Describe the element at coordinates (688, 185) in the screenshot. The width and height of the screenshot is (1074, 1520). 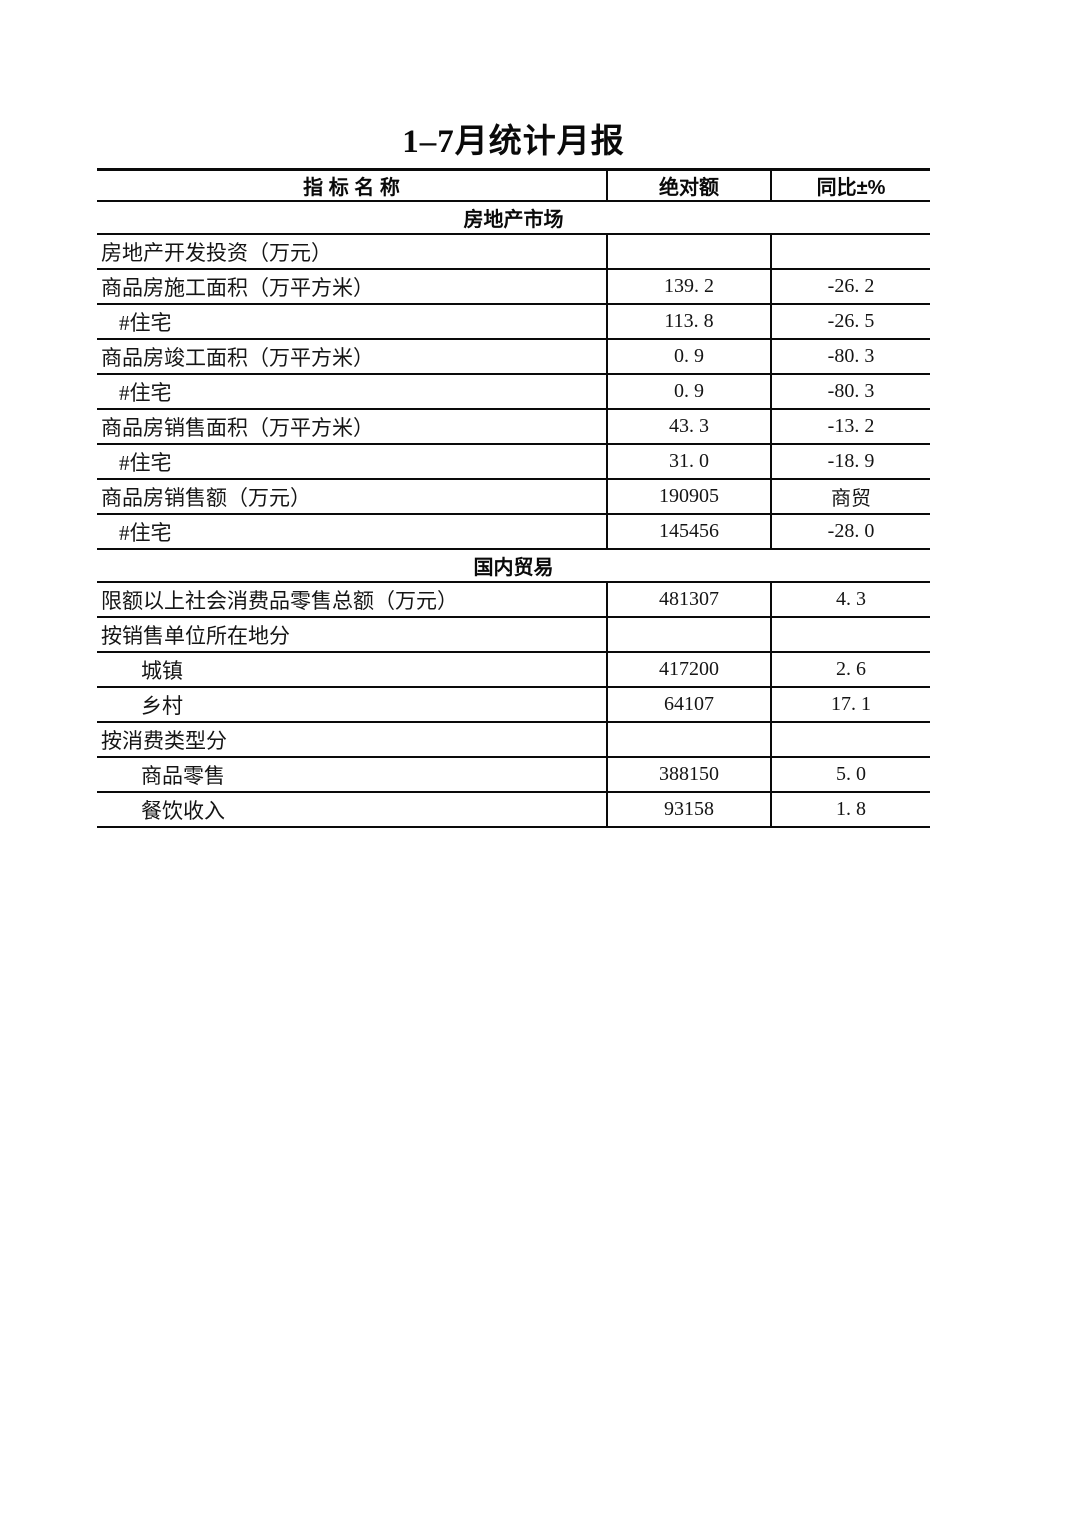
I see `header-absolute-amount: 绝对额` at that location.